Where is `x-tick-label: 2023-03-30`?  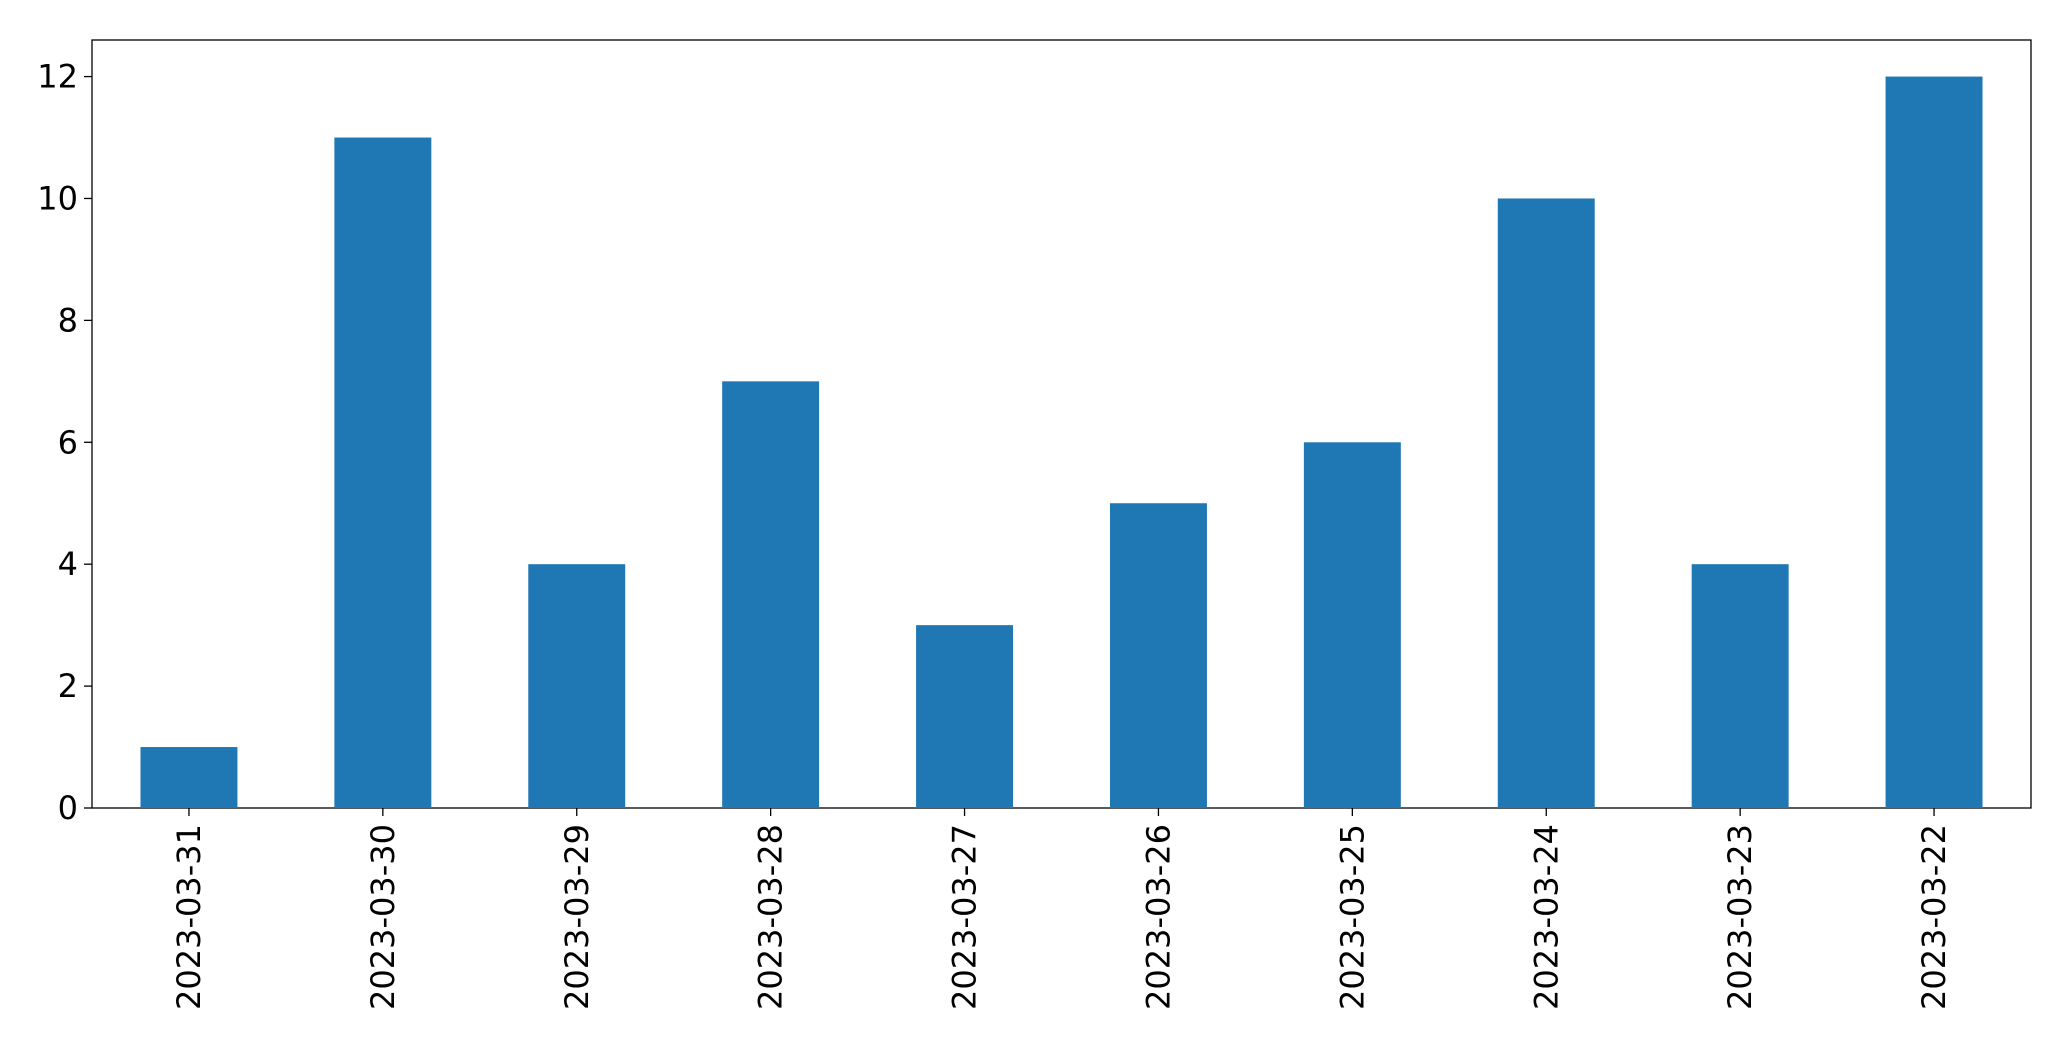 x-tick-label: 2023-03-30 is located at coordinates (383, 917).